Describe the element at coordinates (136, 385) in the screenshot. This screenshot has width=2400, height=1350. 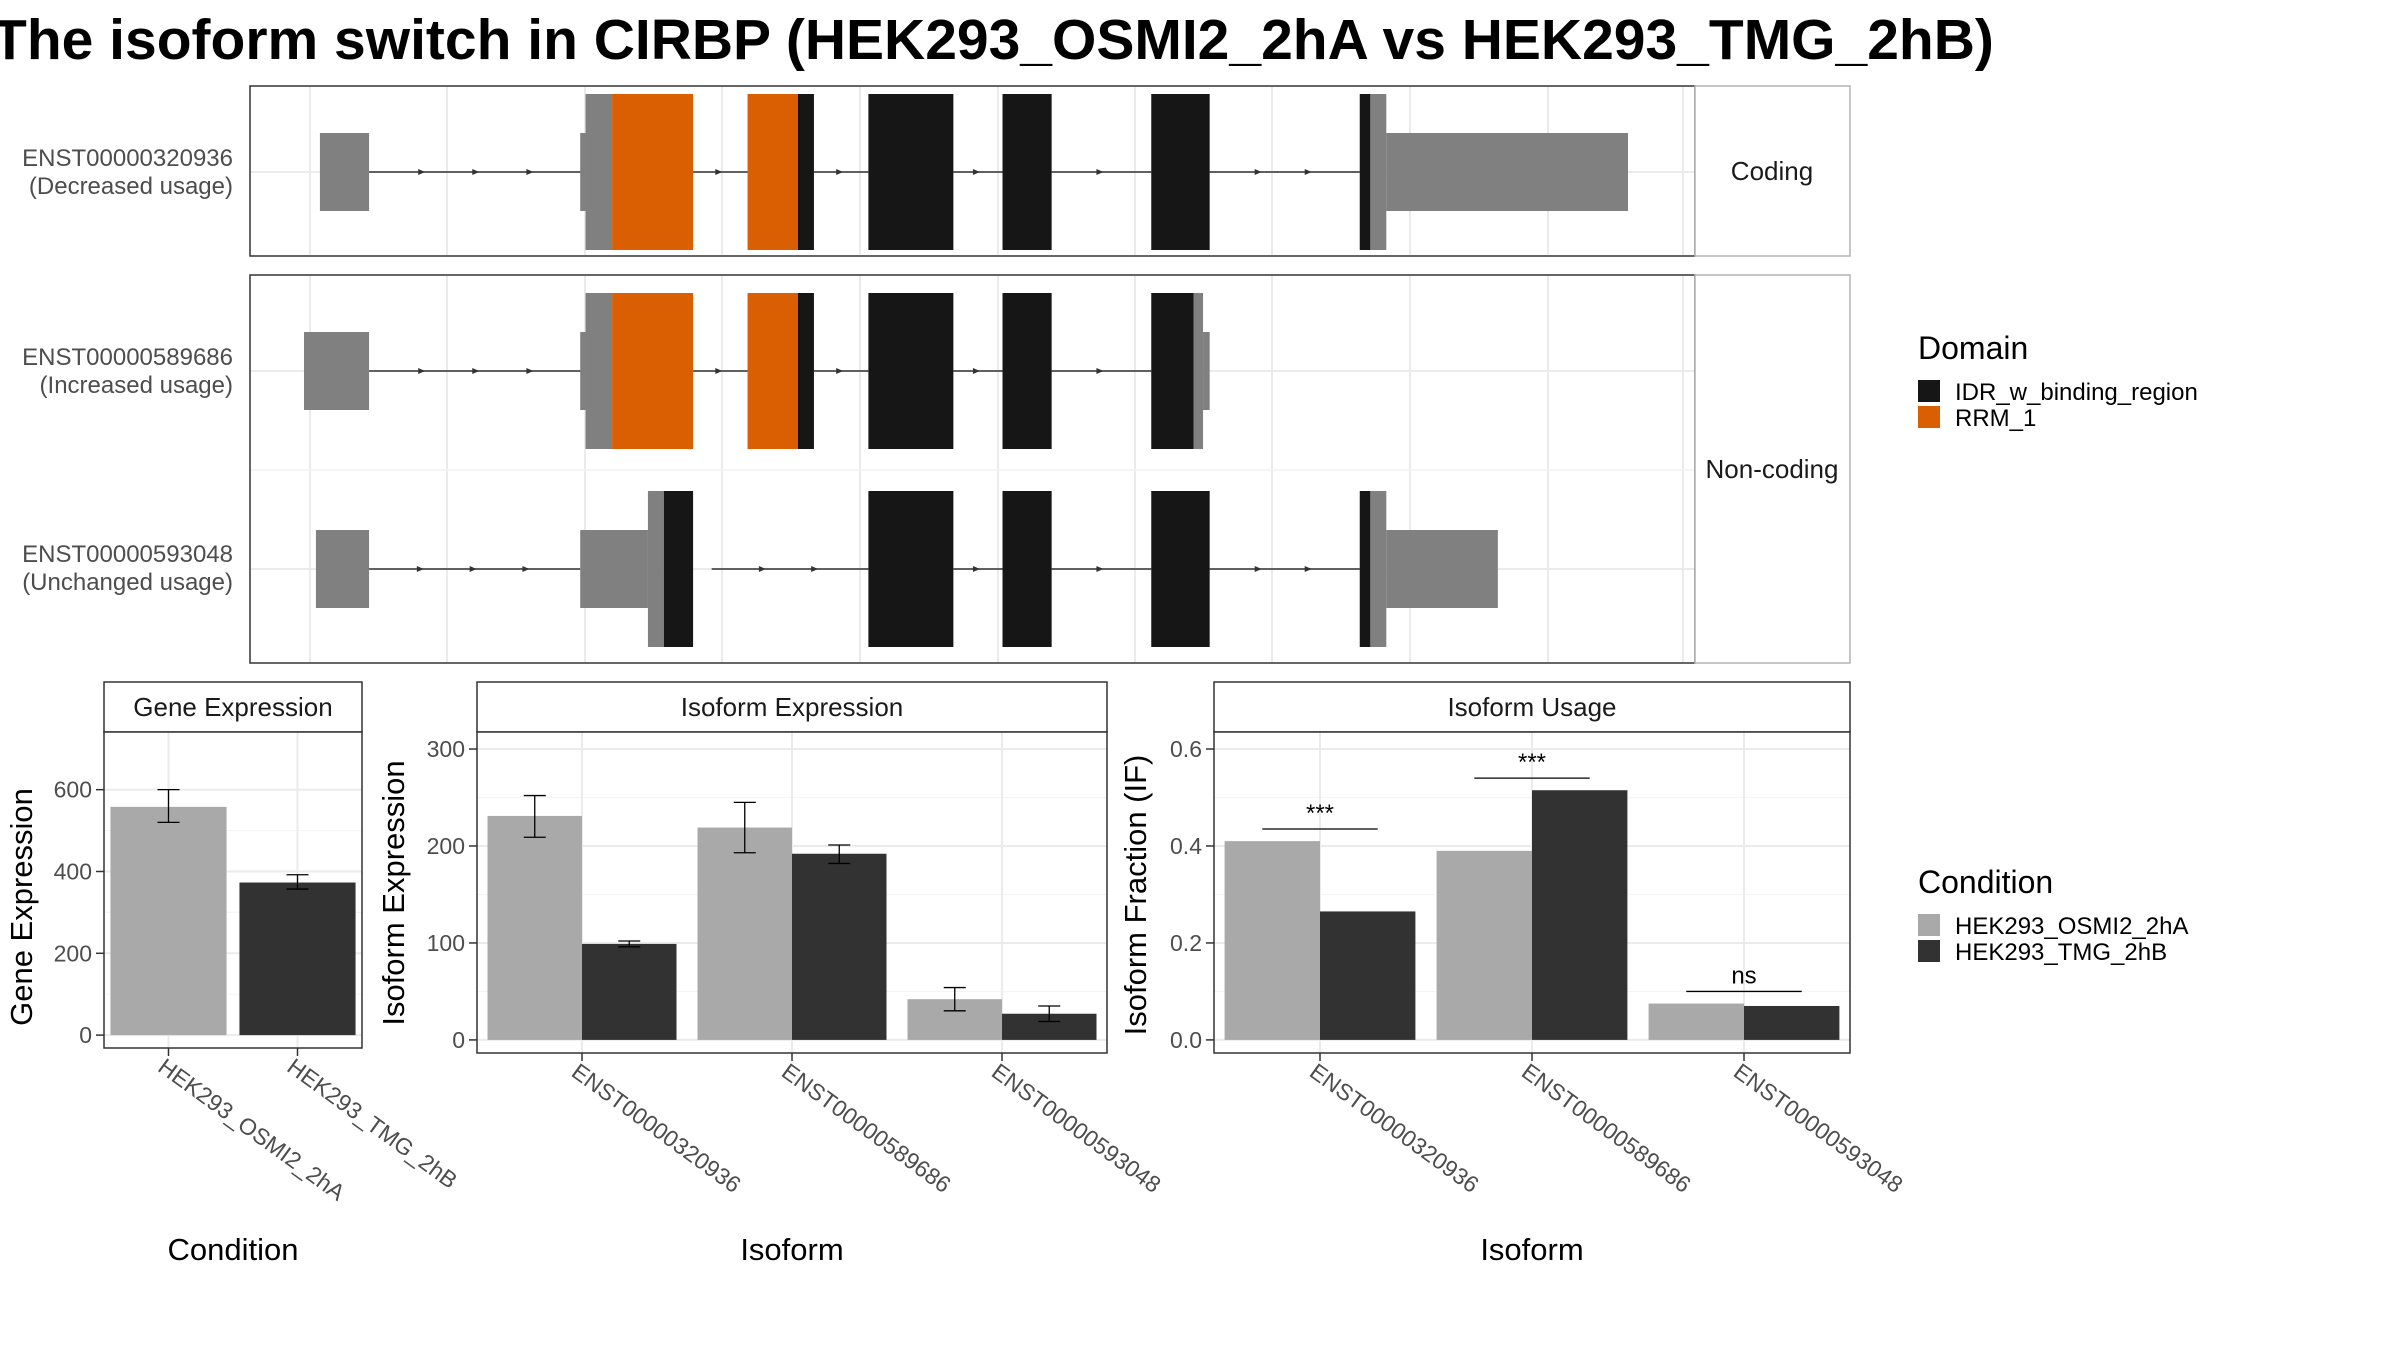
I see `isoform-label-2-usage: (Increased usage)` at that location.